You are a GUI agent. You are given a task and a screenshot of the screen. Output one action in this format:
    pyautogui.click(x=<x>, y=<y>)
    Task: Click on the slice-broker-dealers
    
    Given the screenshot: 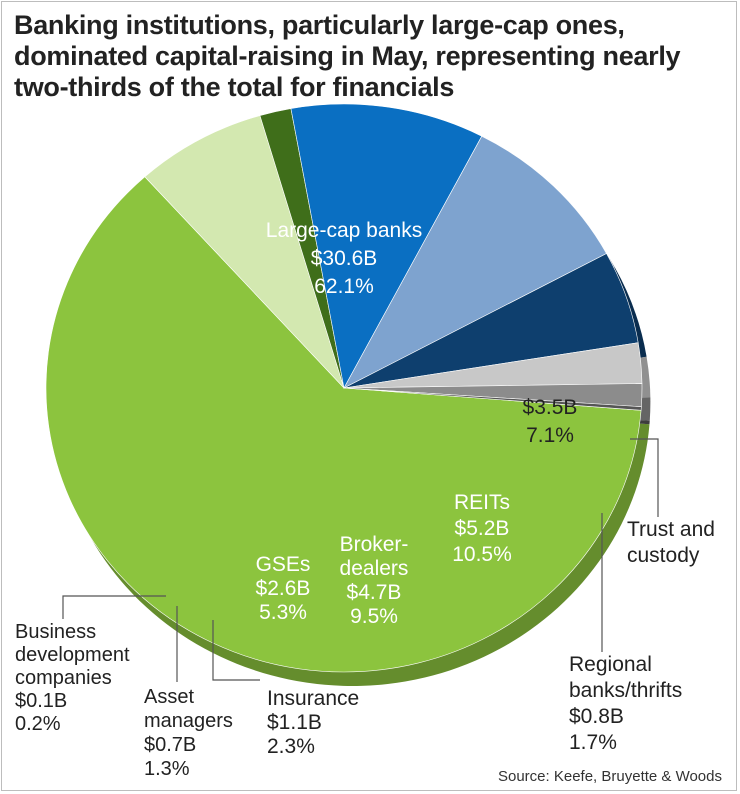 What is the action you would take?
    pyautogui.click(x=475, y=262)
    